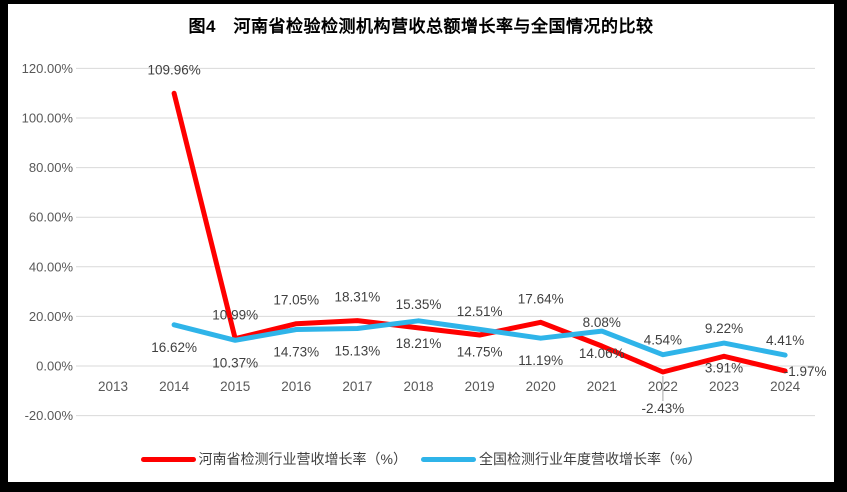 Image resolution: width=847 pixels, height=492 pixels. Describe the element at coordinates (357, 386) in the screenshot. I see `x-axis-tick-label: 2017` at that location.